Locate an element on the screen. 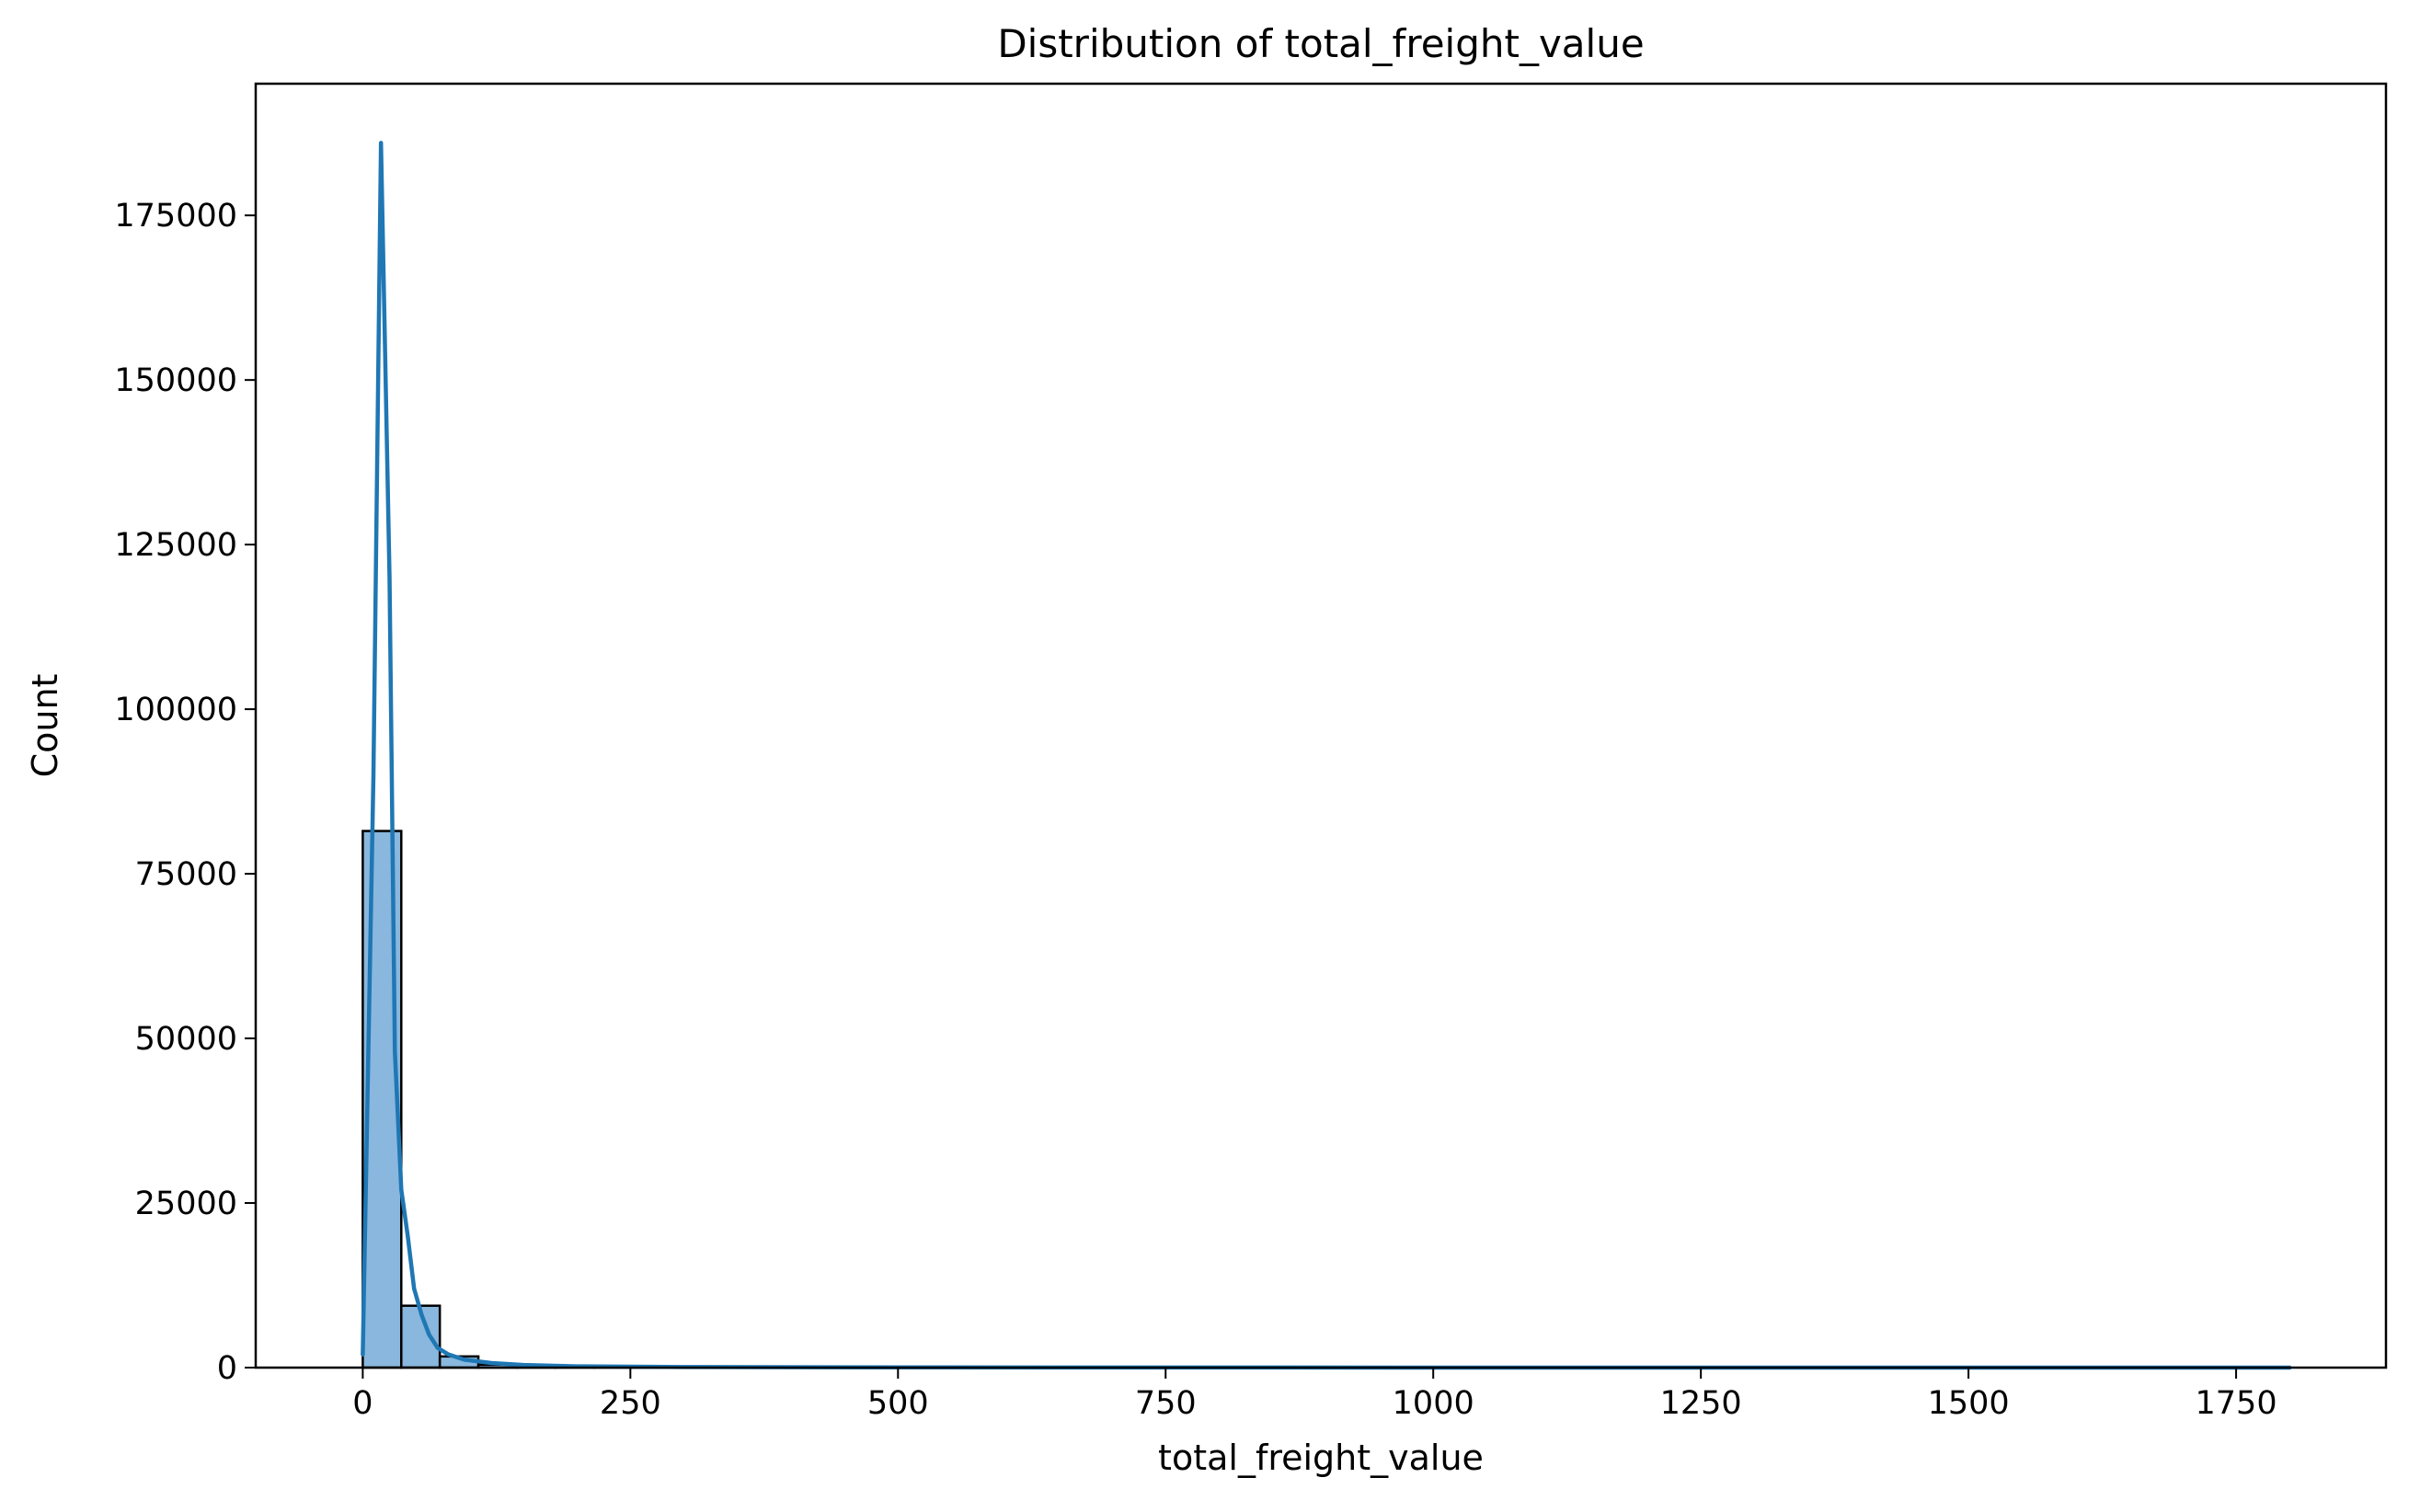  x-tick-label: 1750 is located at coordinates (2236, 1403).